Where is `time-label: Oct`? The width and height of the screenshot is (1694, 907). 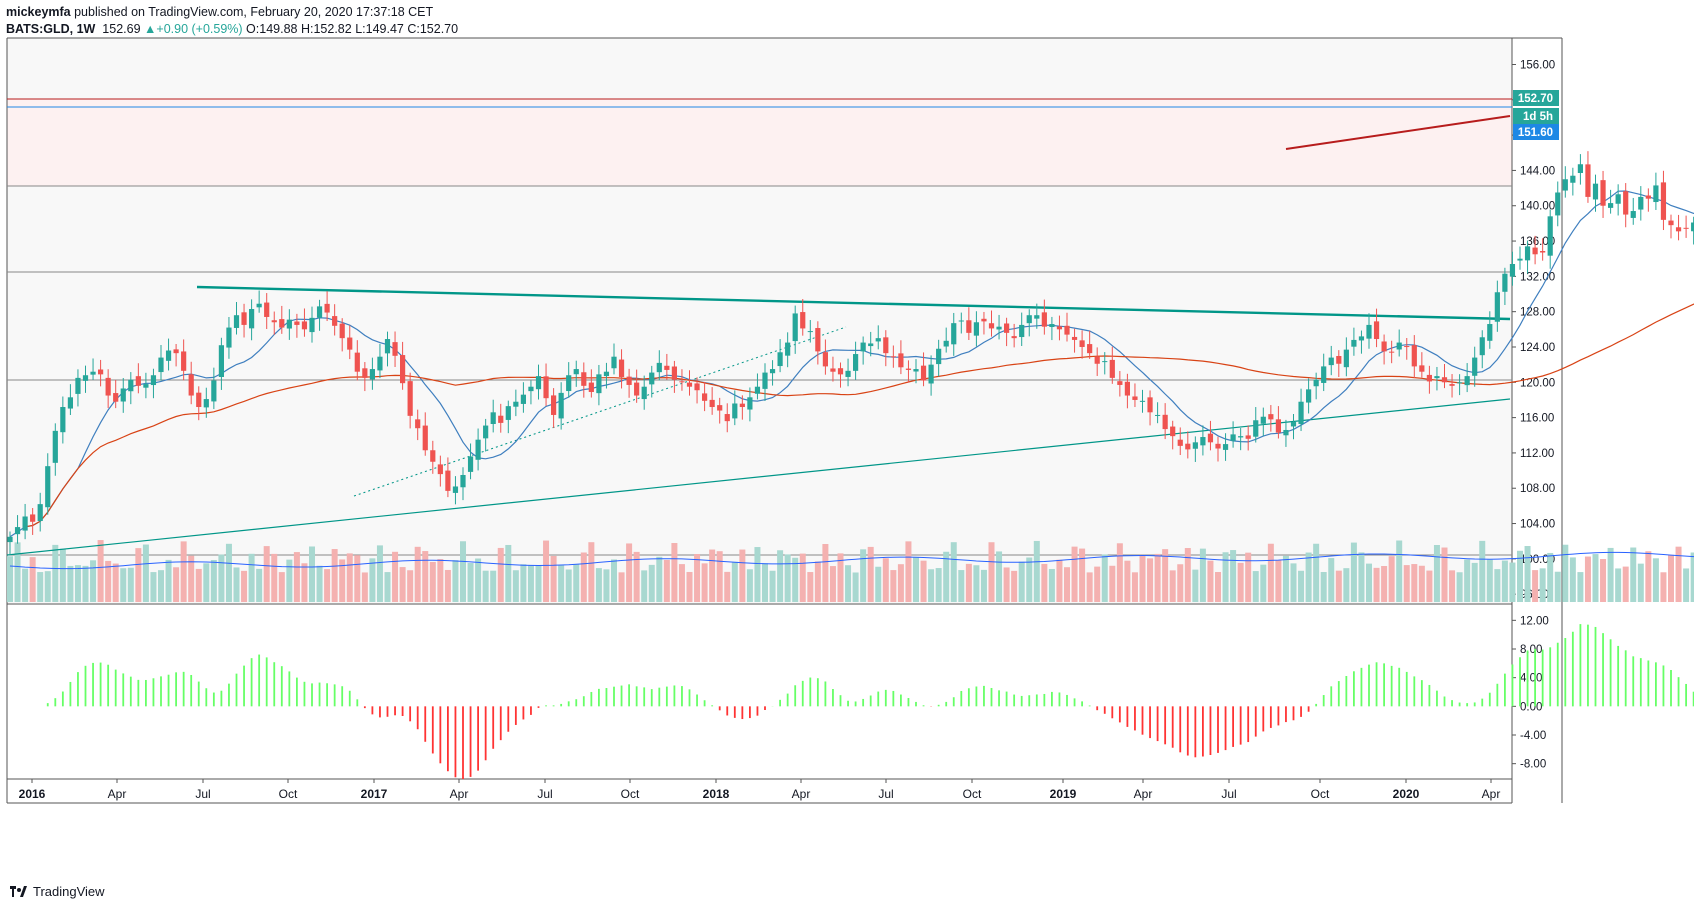
time-label: Oct is located at coordinates (972, 794).